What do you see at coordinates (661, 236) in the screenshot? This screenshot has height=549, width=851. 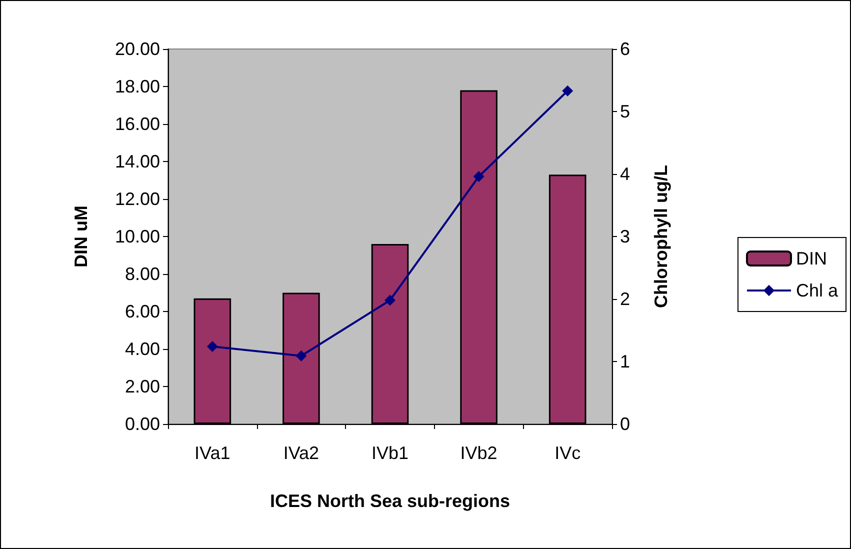 I see `y2-axis-title: Chlorophyll ug/L` at bounding box center [661, 236].